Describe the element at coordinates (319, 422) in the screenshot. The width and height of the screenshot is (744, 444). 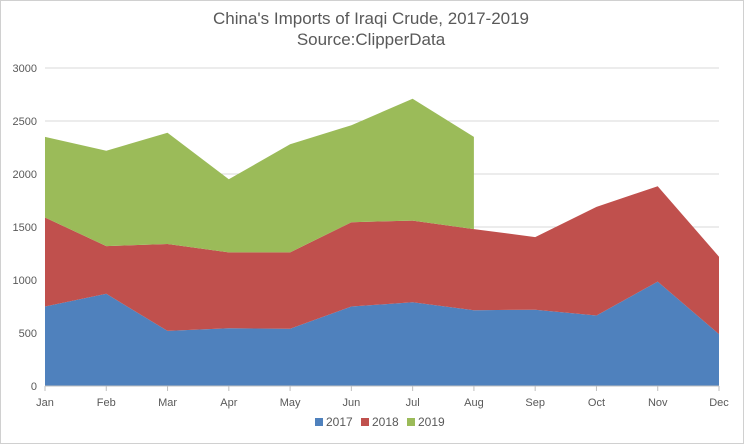
I see `legend-swatch-2017` at that location.